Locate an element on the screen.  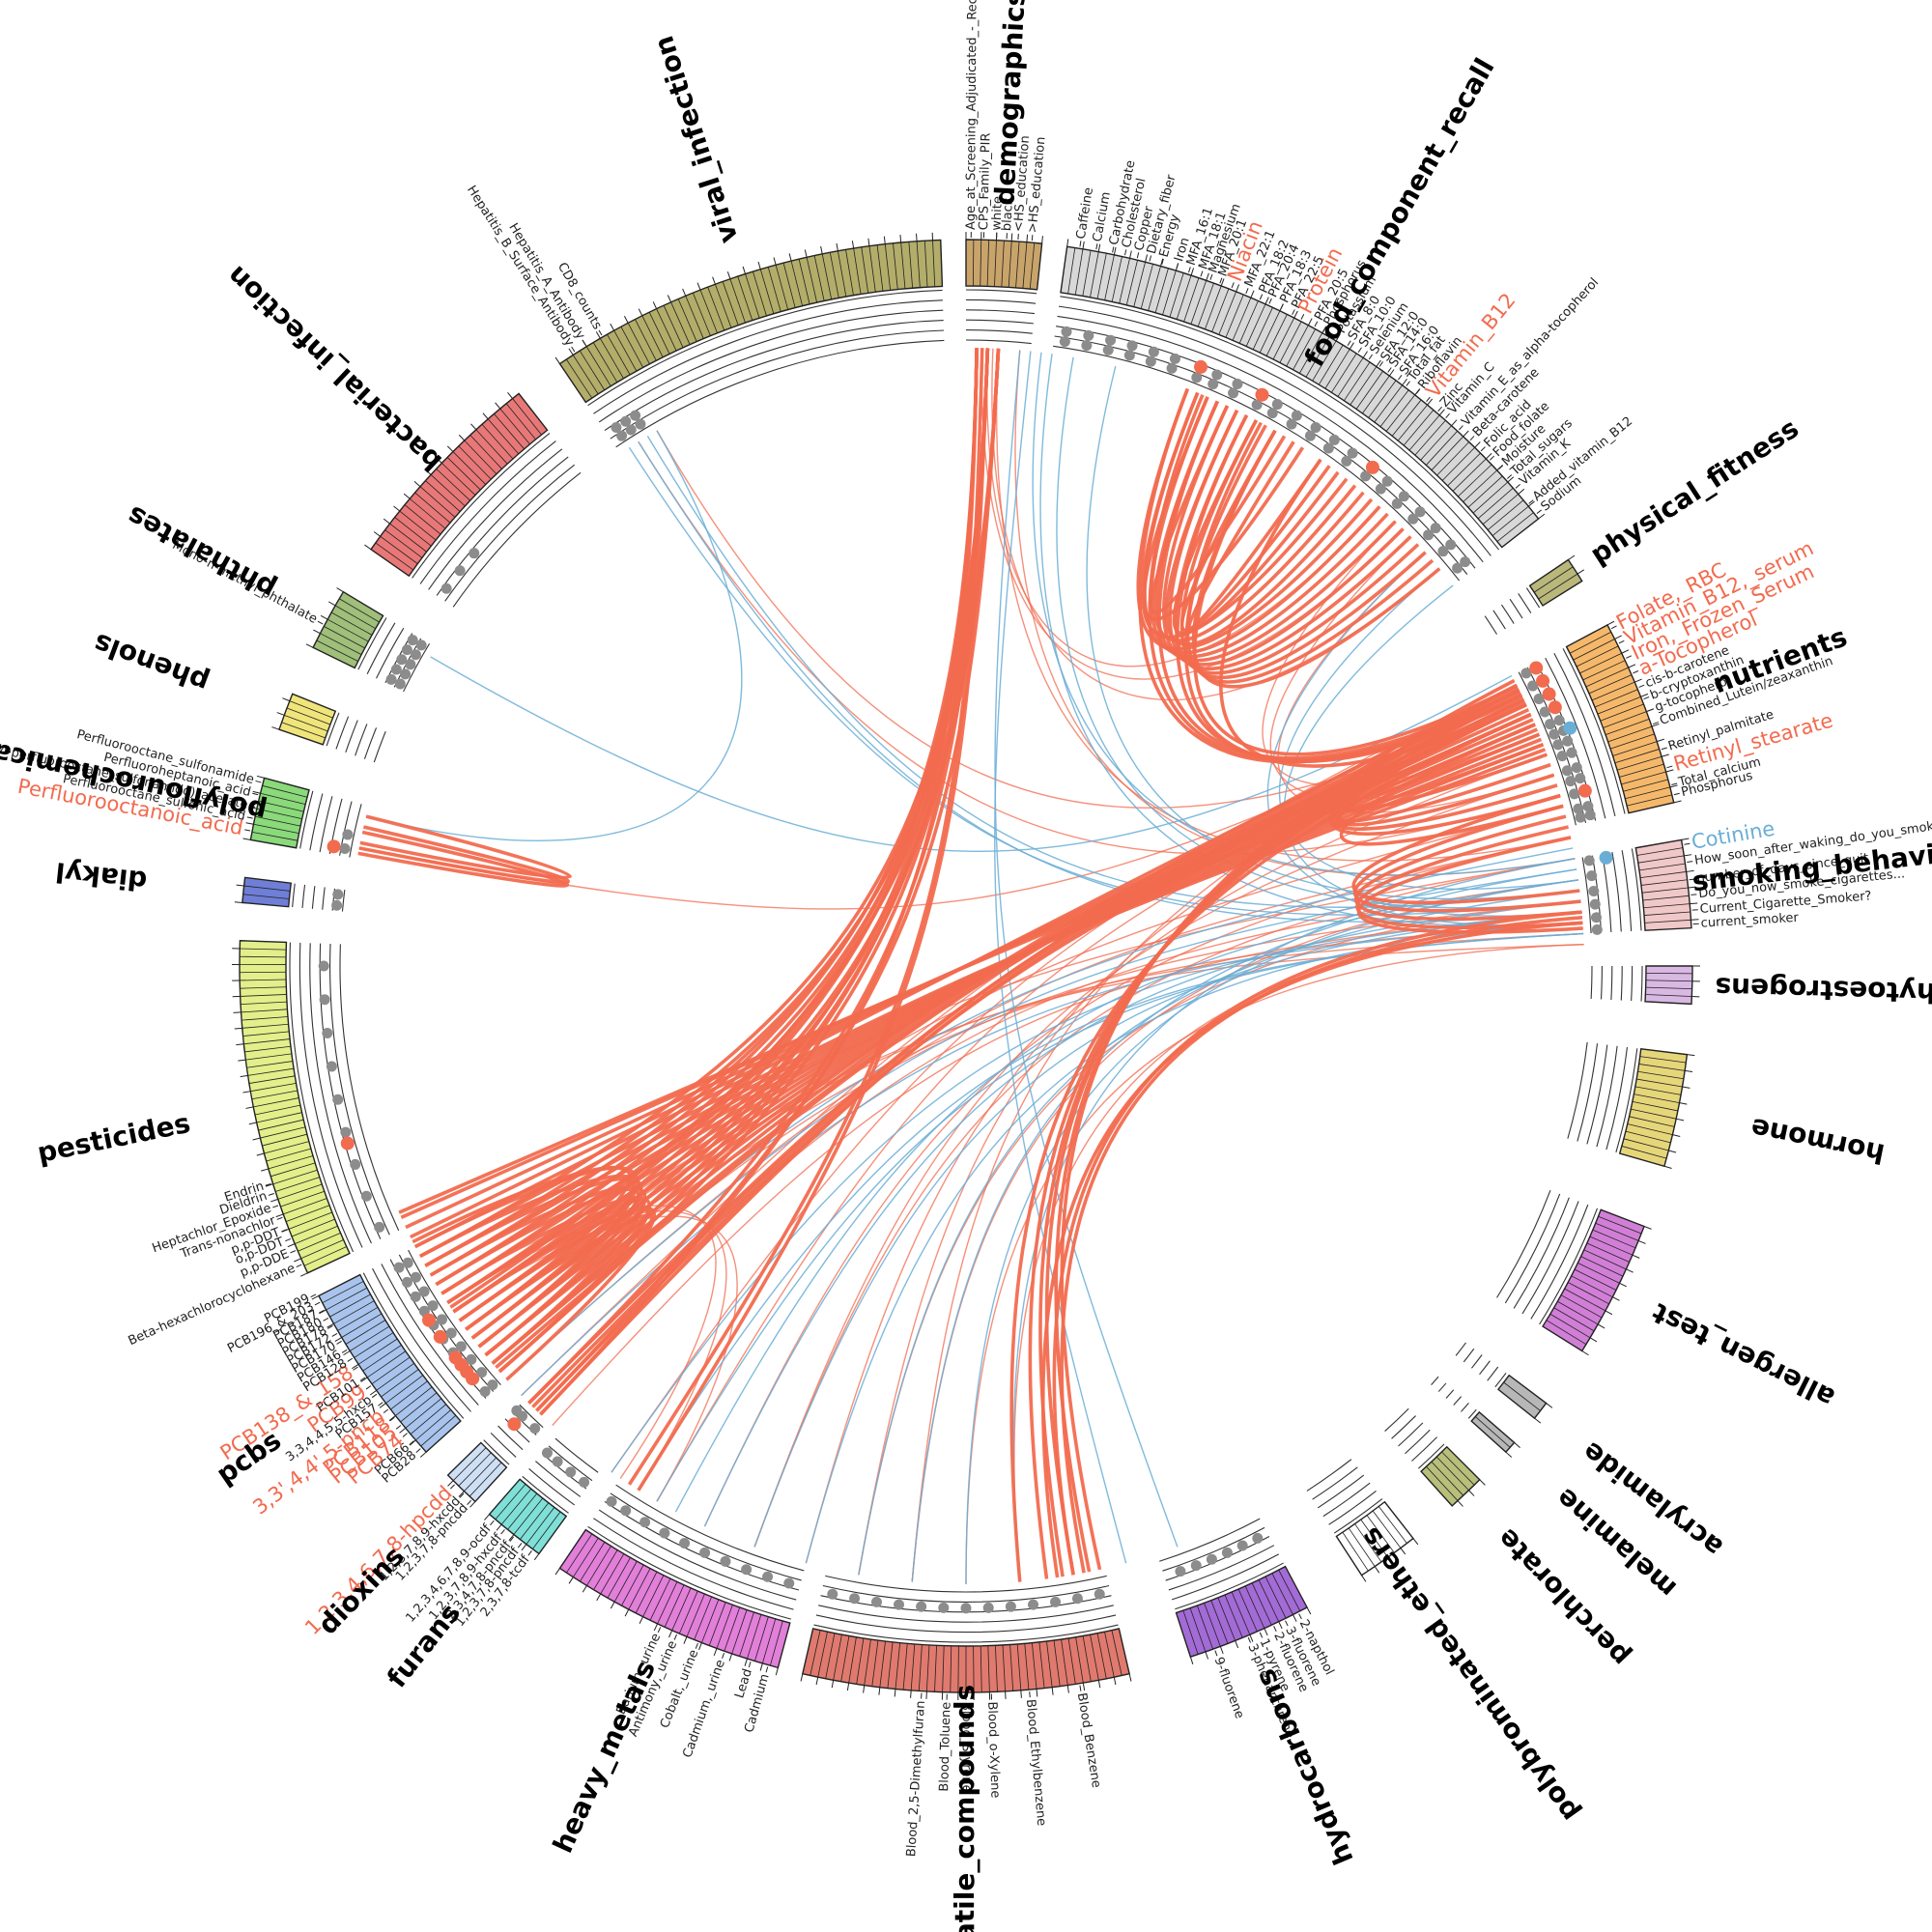
link-positive-weak is located at coordinates (1274, 1264).